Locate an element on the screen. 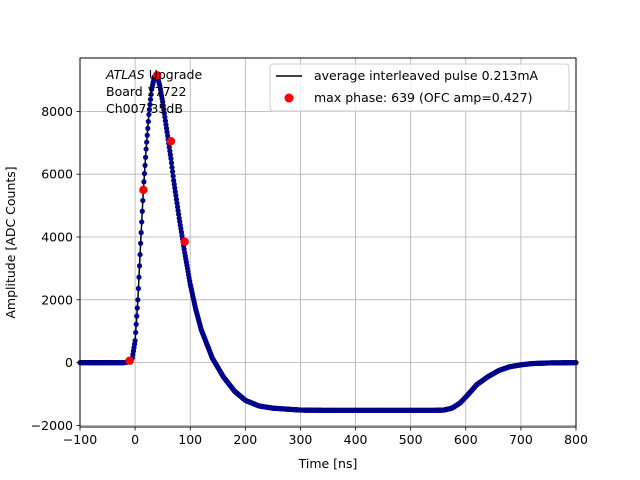 The width and height of the screenshot is (640, 480). legend-box is located at coordinates (419, 87).